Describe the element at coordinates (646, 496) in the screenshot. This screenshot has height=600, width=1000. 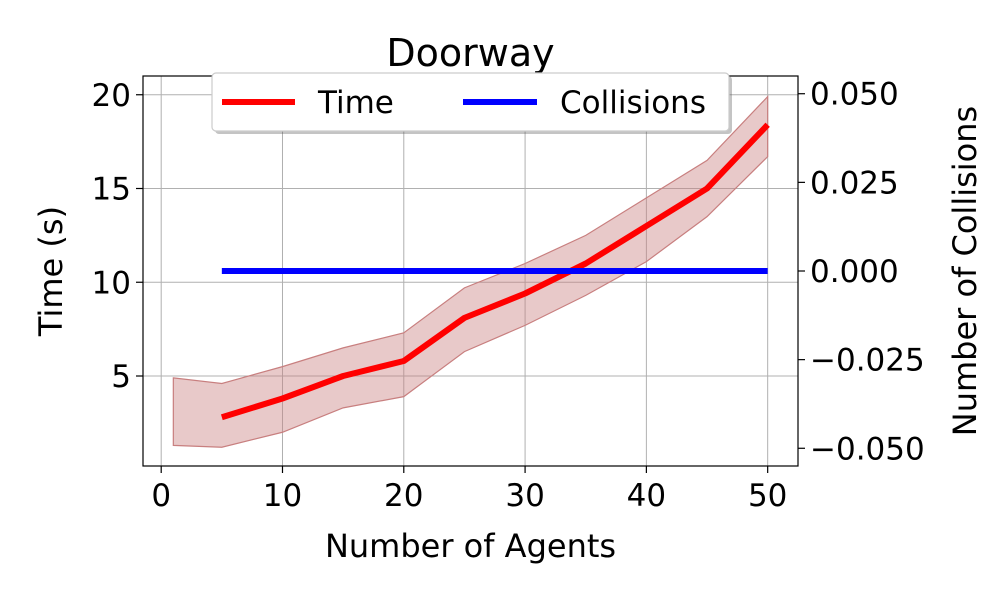
I see `x-tick-label: 40` at that location.